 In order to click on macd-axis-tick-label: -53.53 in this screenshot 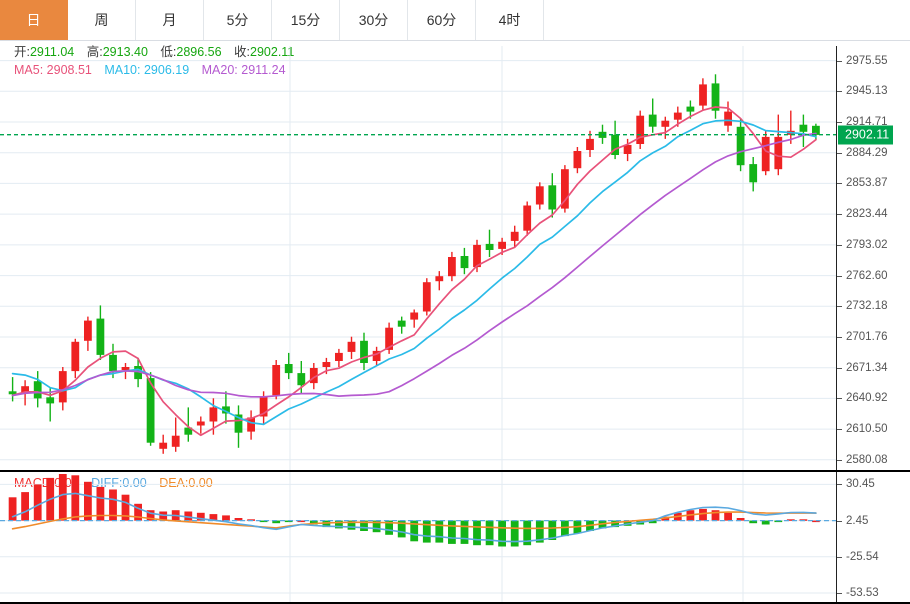, I will do `click(862, 593)`.